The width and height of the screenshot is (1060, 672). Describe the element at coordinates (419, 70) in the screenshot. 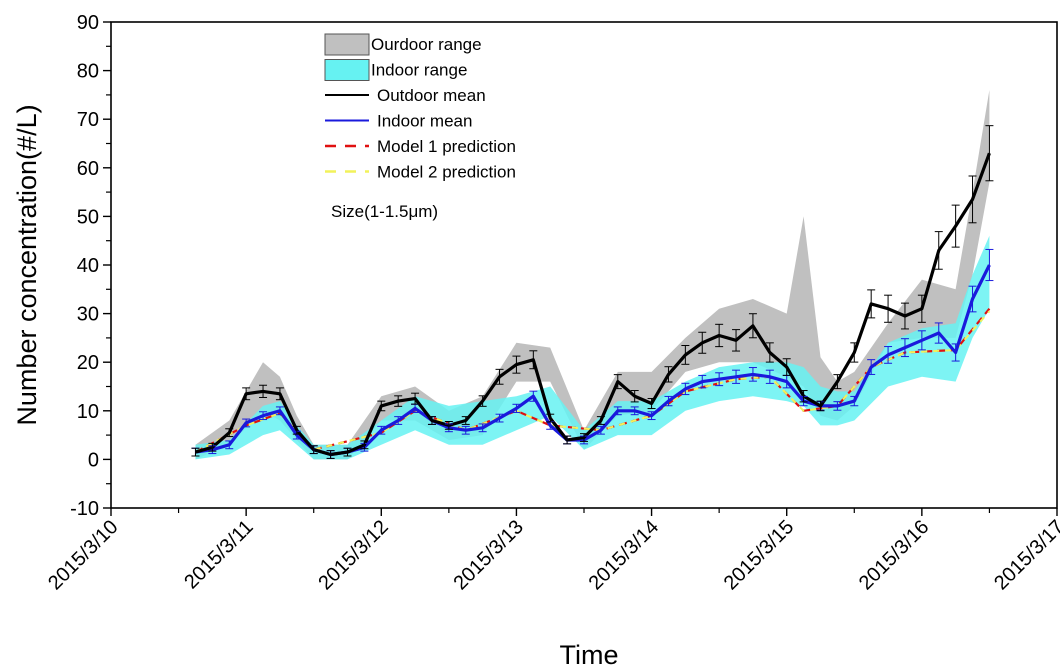

I see `legend-label: Indoor range` at that location.